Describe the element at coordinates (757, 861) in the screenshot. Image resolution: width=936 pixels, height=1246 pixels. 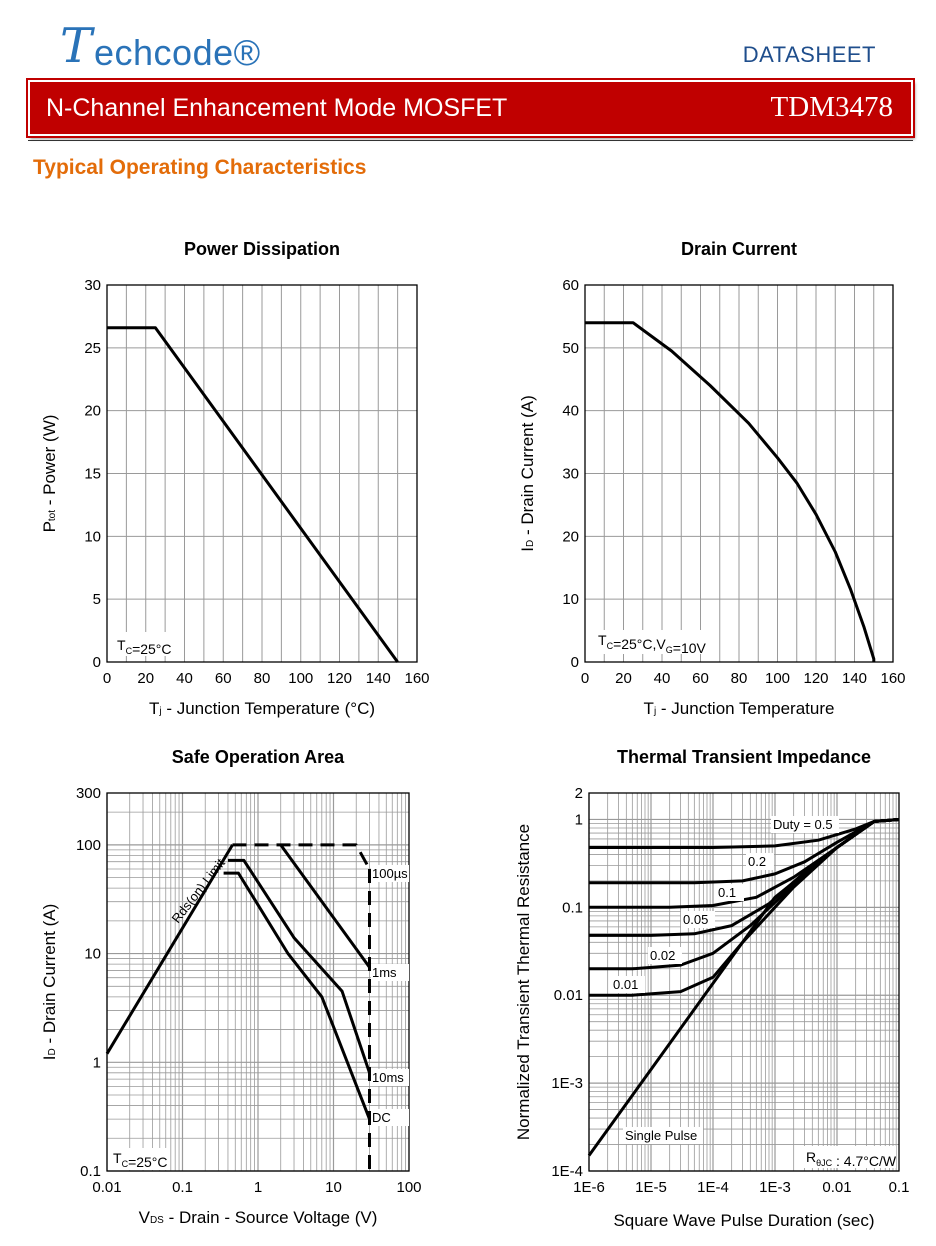
I see `series-label: 0.2` at that location.